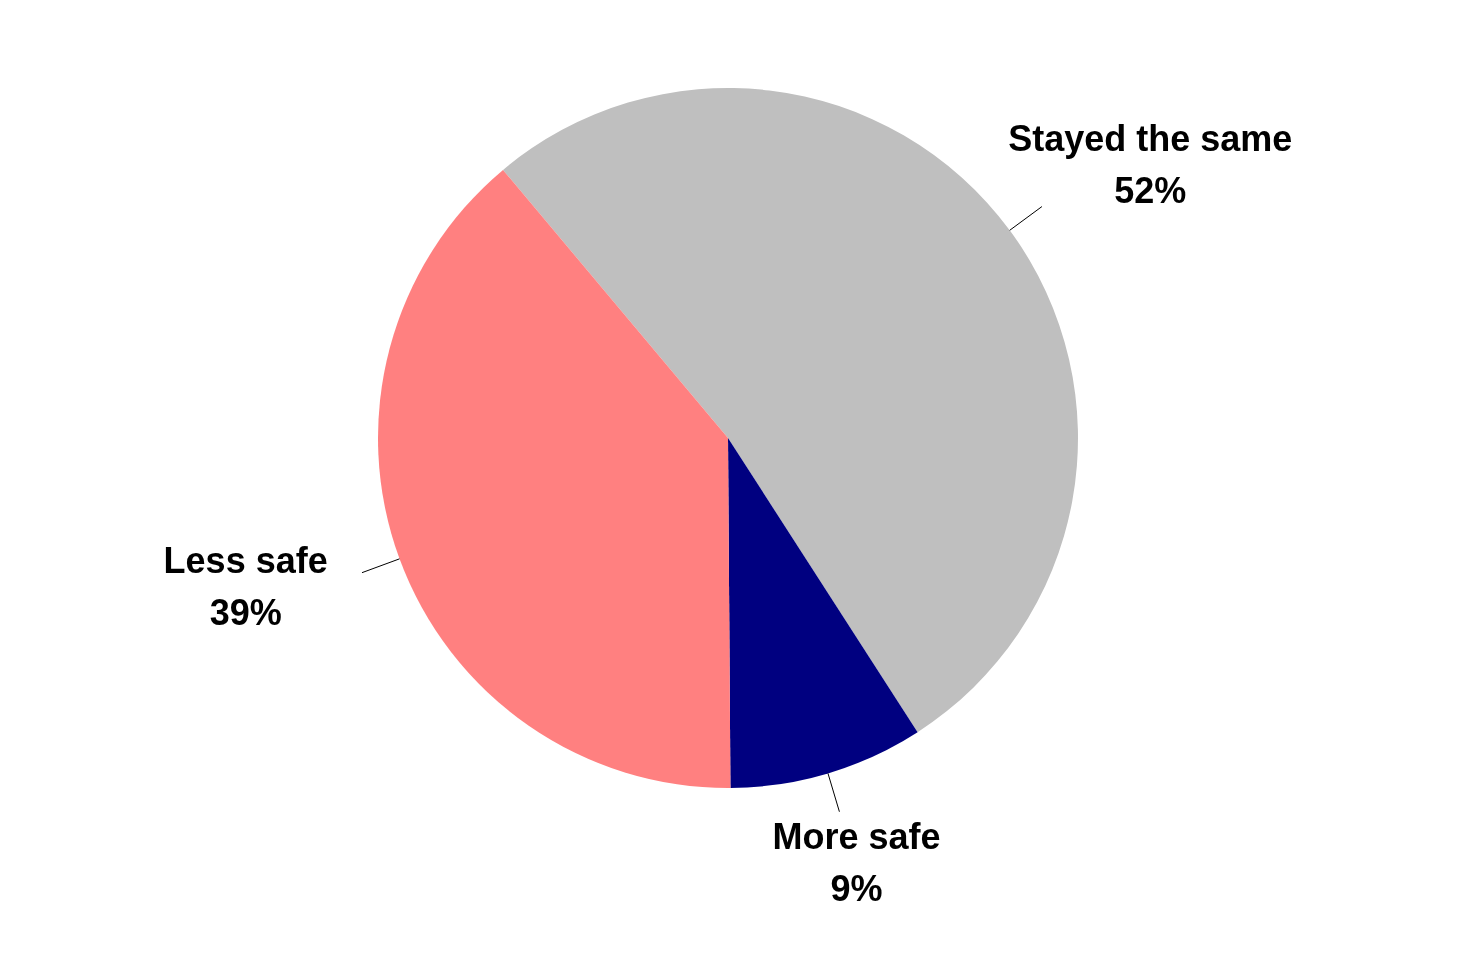 This screenshot has width=1480, height=955. Describe the element at coordinates (856, 889) in the screenshot. I see `data-label: 9%` at that location.